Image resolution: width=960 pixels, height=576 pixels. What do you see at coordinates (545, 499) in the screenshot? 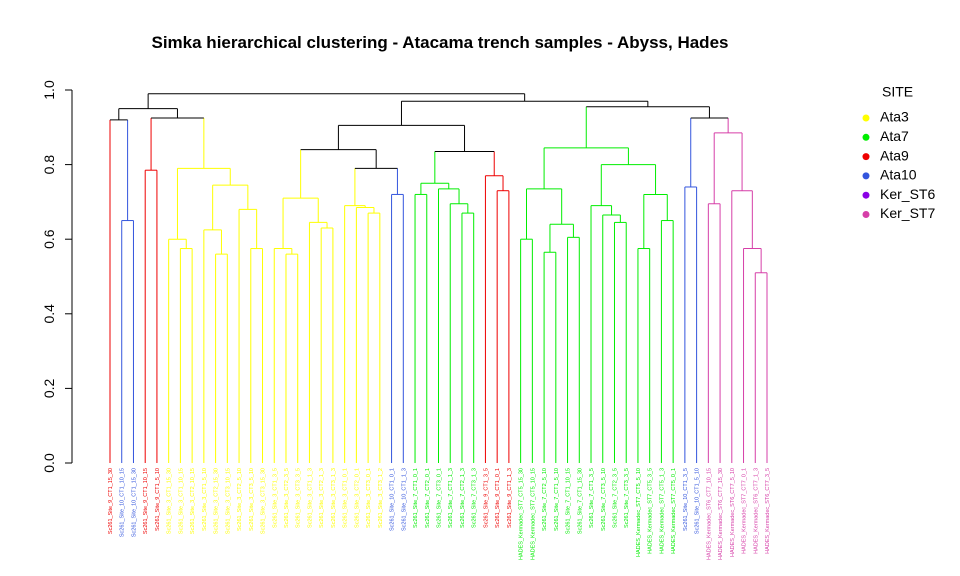
I see `leaf-label: Sc261_Site_7_CT2_5_10` at bounding box center [545, 499].